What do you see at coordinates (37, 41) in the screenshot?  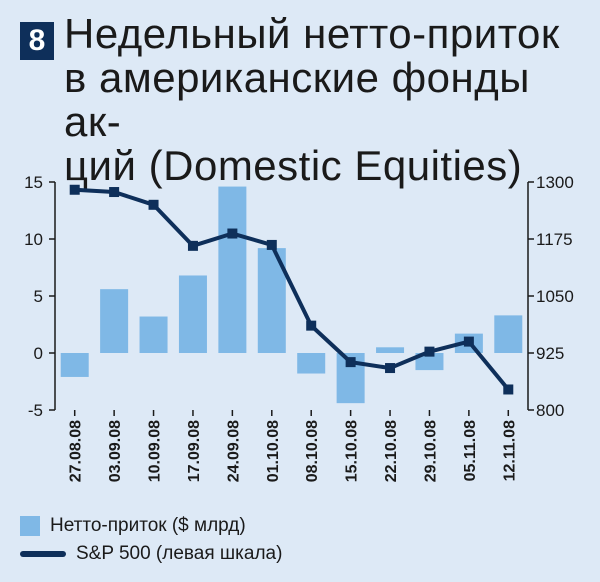 I see `chart-number-badge: 8` at bounding box center [37, 41].